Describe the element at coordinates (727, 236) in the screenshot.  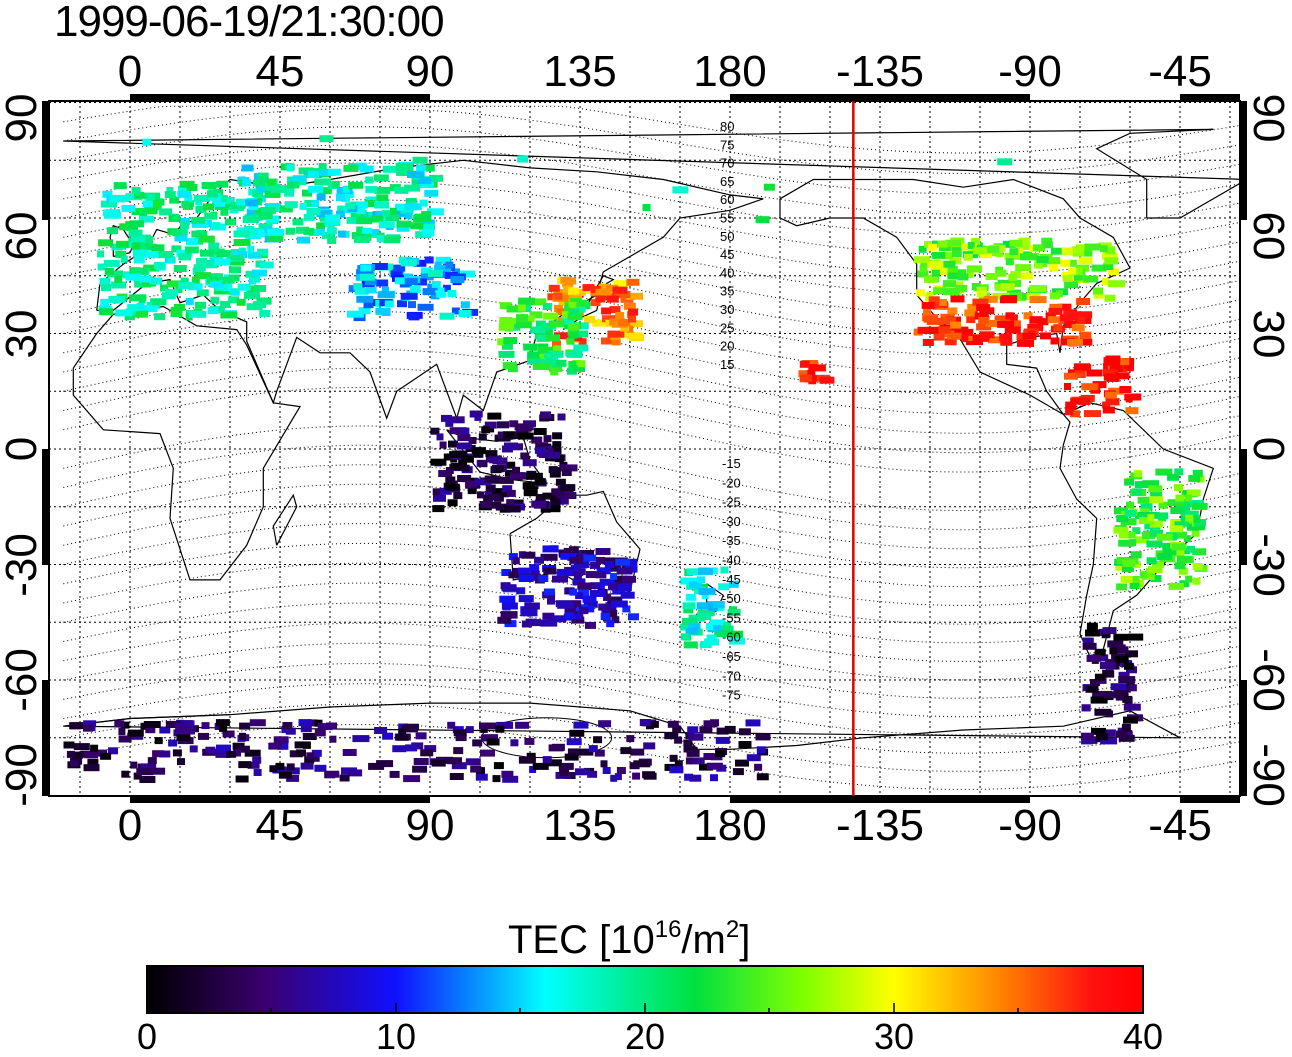
I see `mlat-label: 50` at that location.